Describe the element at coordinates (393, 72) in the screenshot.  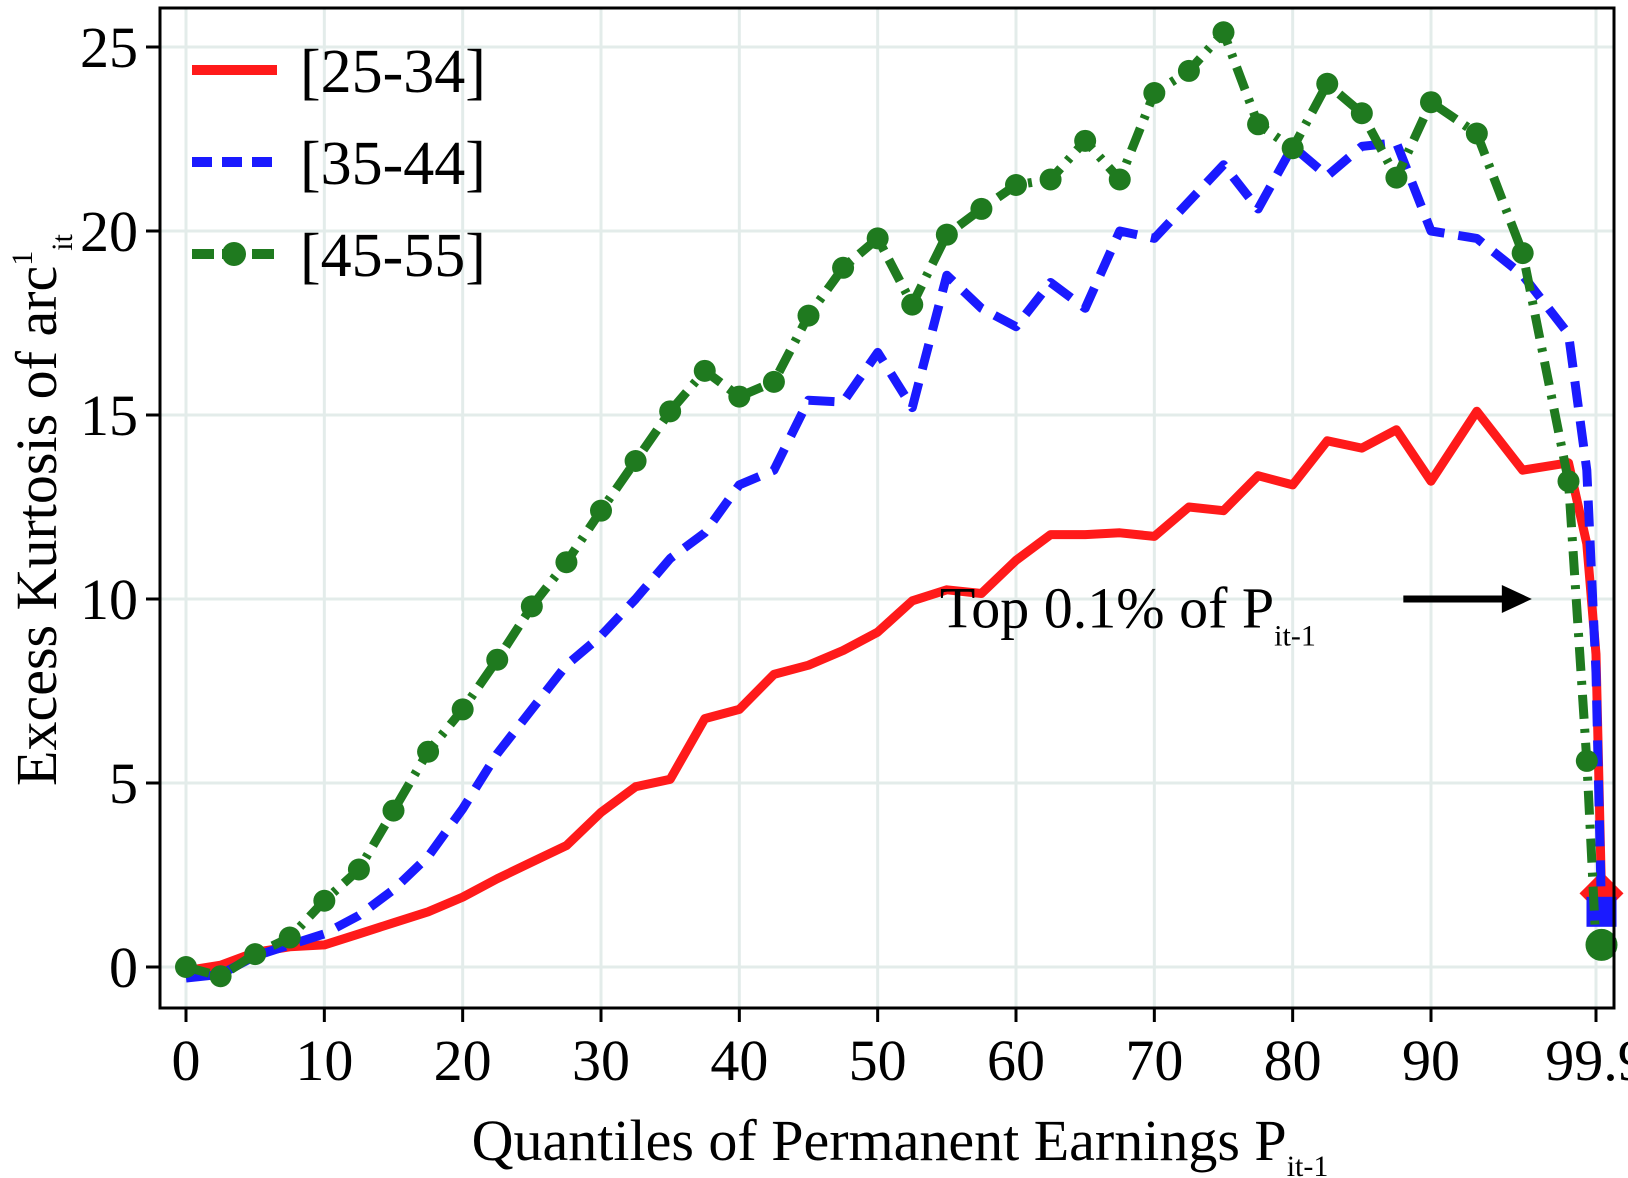
I see `legend-label-1: [25-34]` at that location.